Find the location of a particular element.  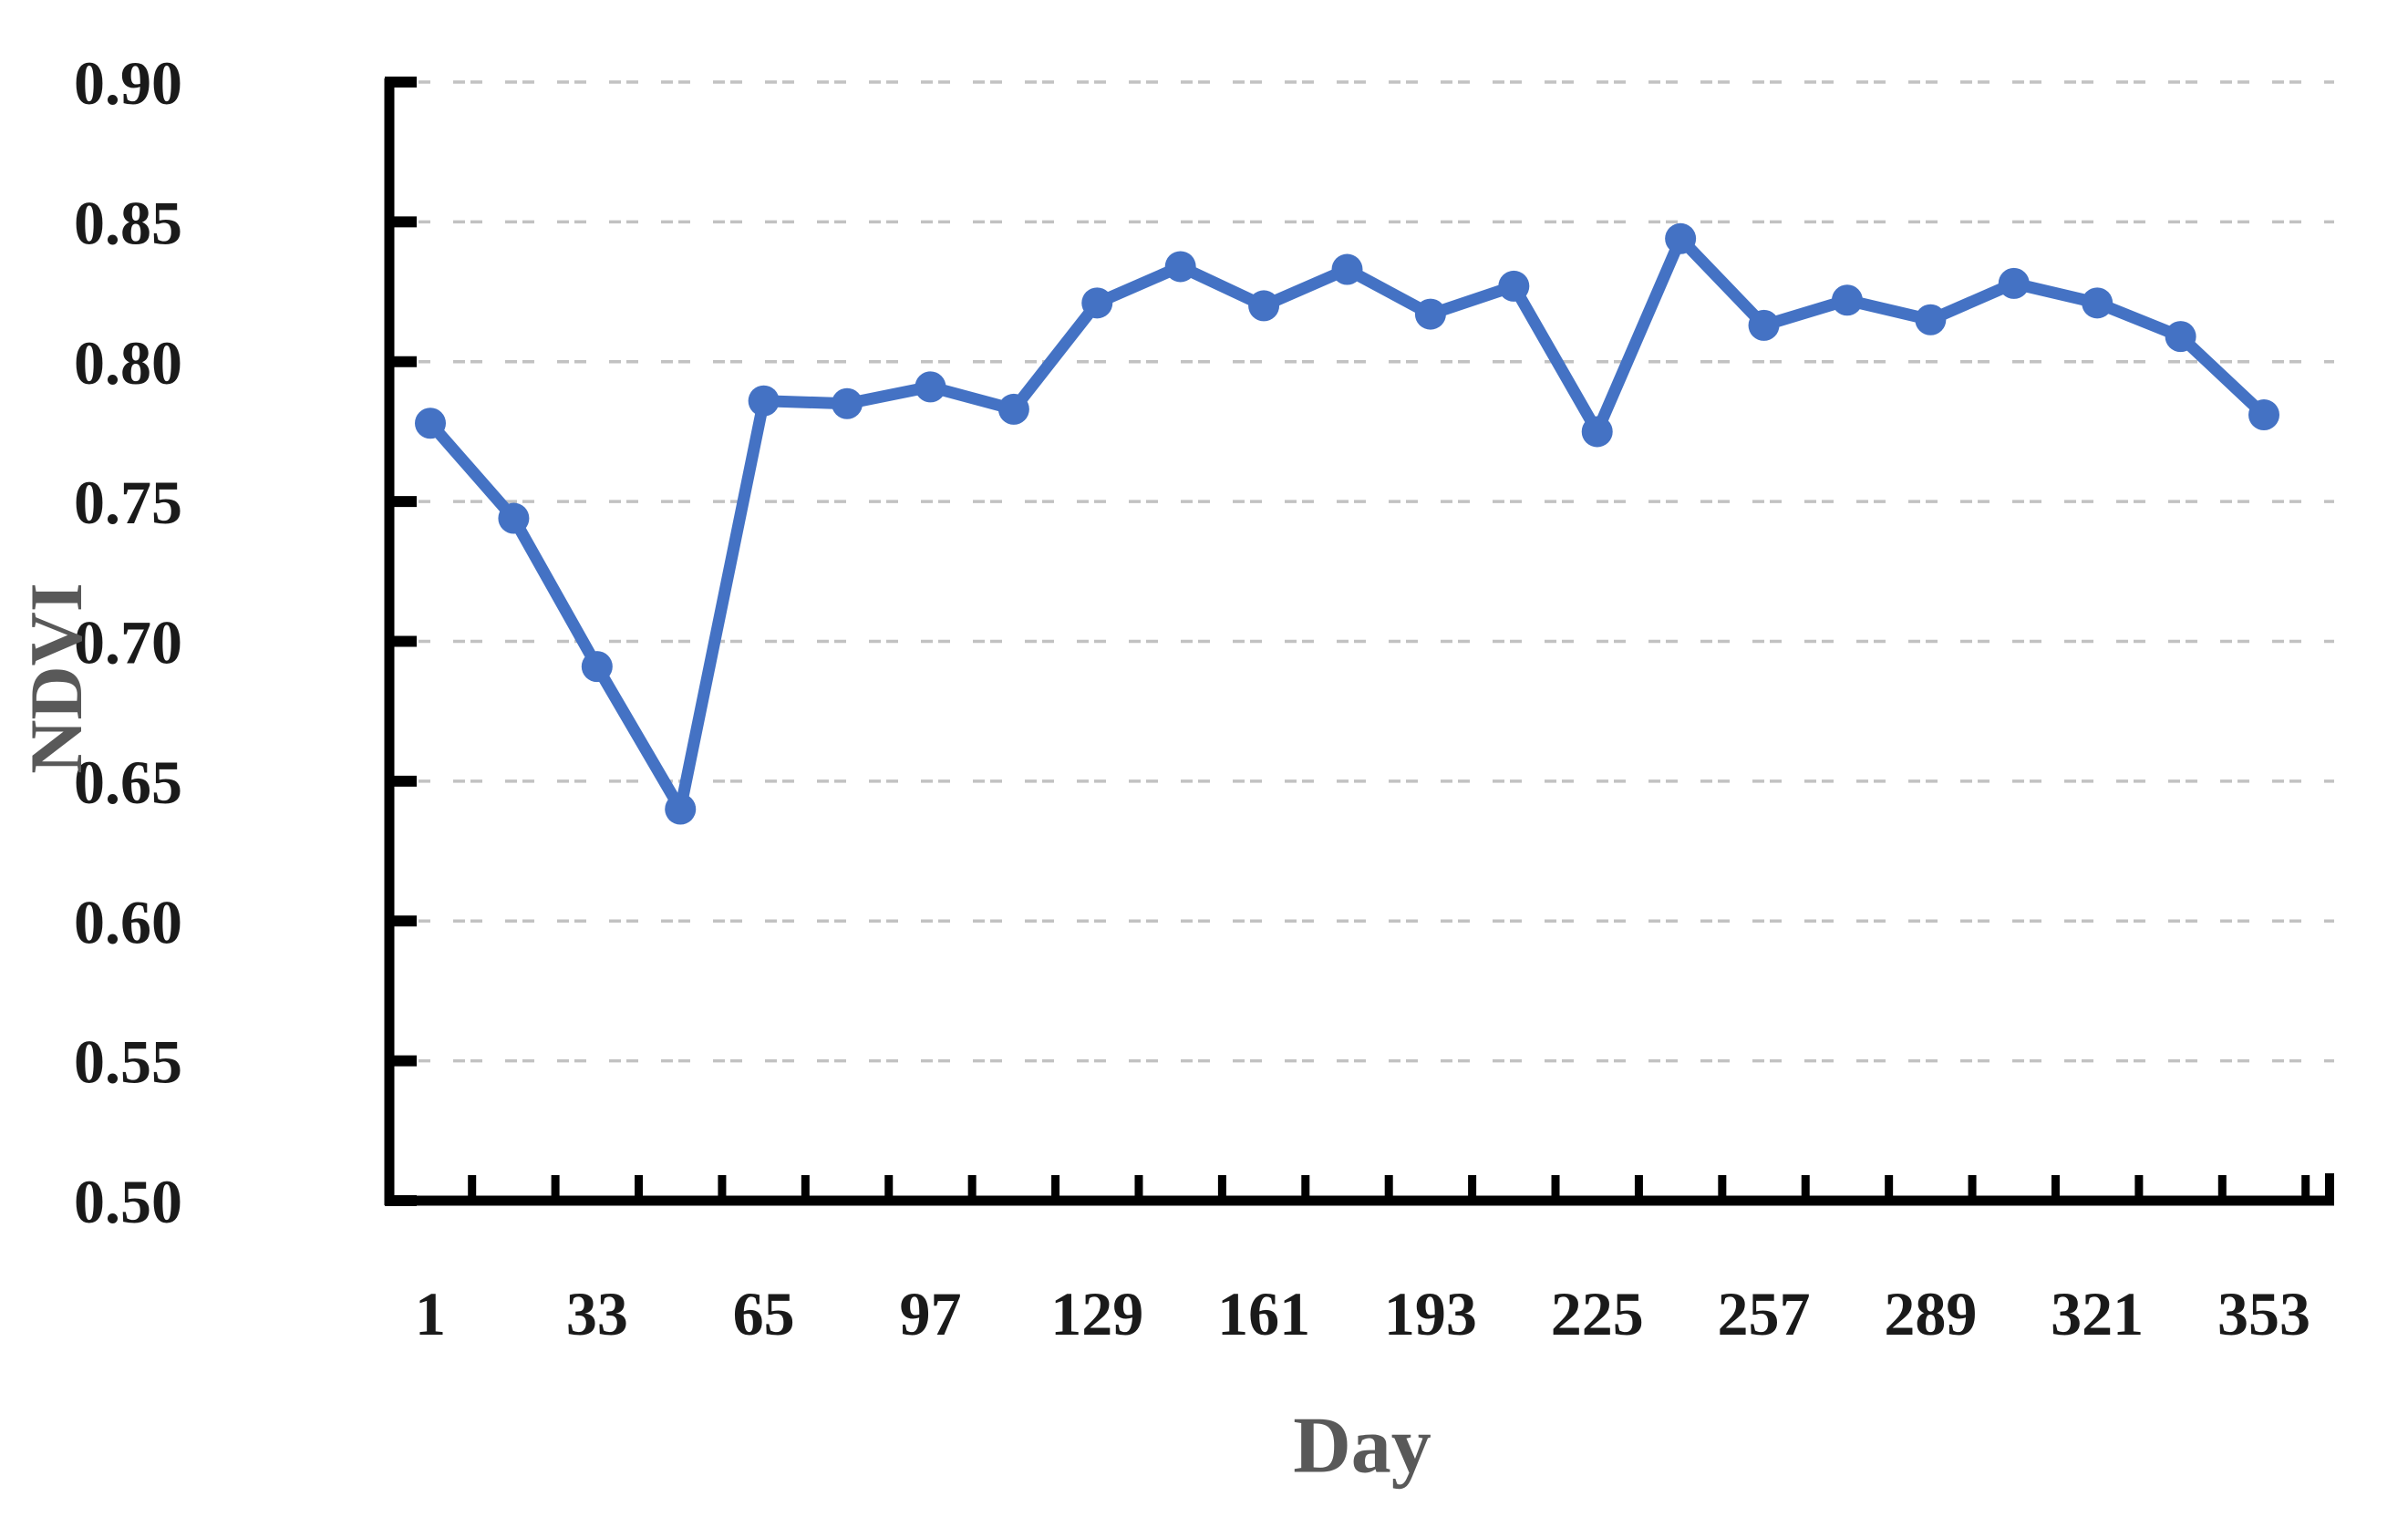

x-tick-label: 193 is located at coordinates (1430, 1313).